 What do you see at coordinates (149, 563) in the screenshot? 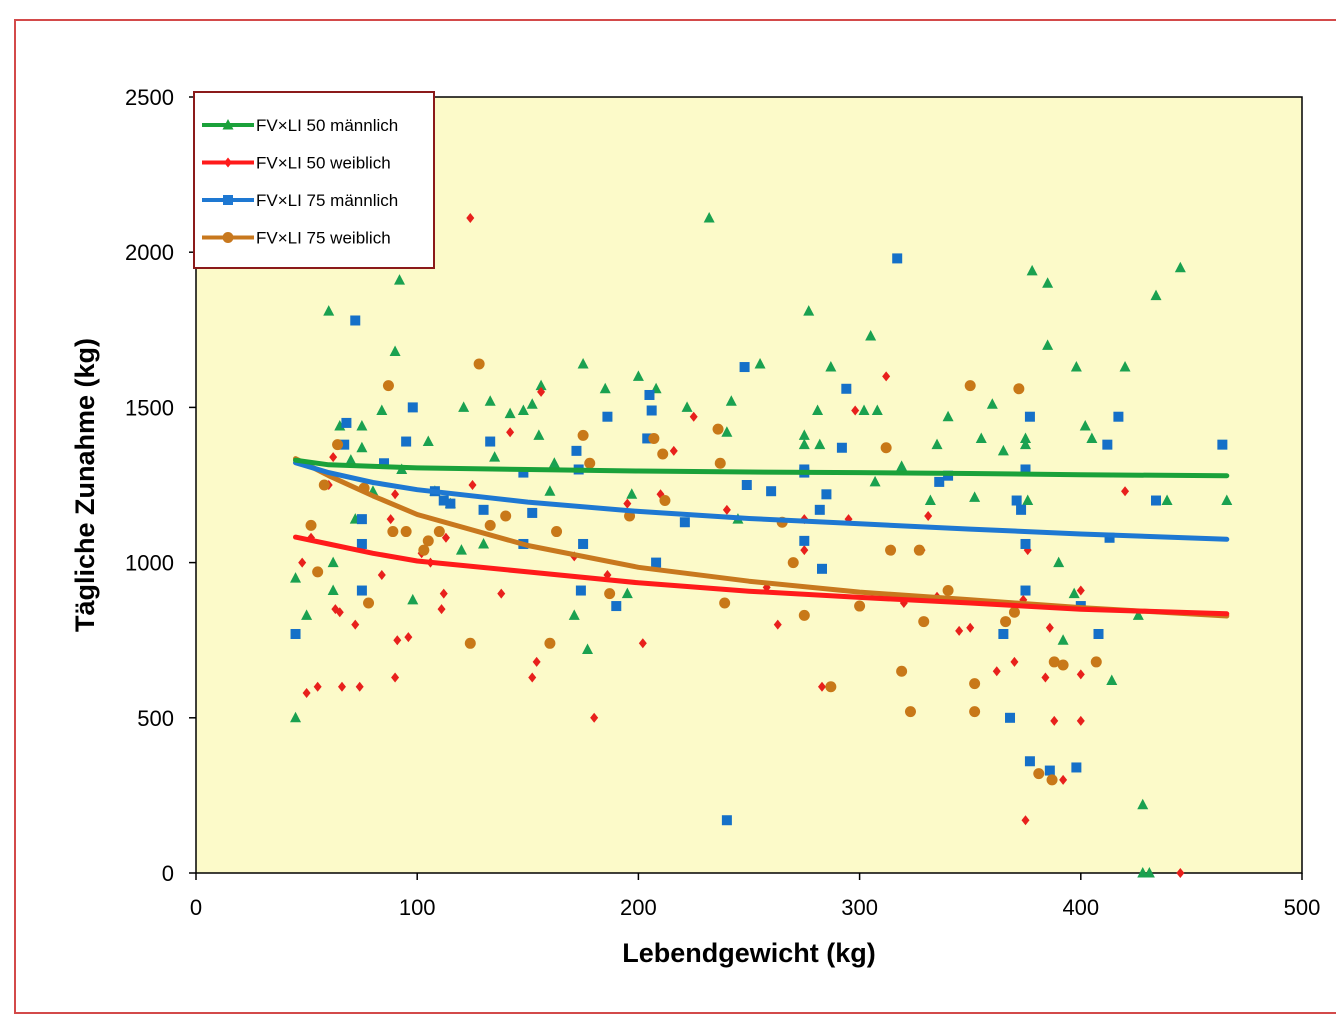
I see `y-tick-label: 1000` at bounding box center [149, 563].